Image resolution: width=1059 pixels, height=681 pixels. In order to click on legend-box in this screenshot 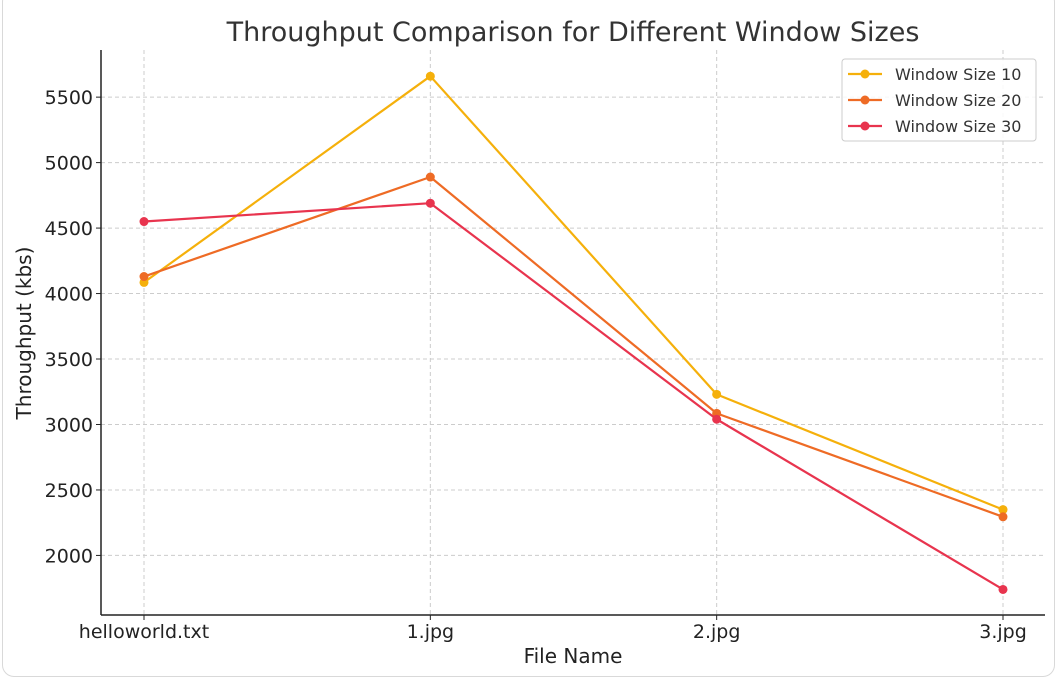, I will do `click(939, 100)`.